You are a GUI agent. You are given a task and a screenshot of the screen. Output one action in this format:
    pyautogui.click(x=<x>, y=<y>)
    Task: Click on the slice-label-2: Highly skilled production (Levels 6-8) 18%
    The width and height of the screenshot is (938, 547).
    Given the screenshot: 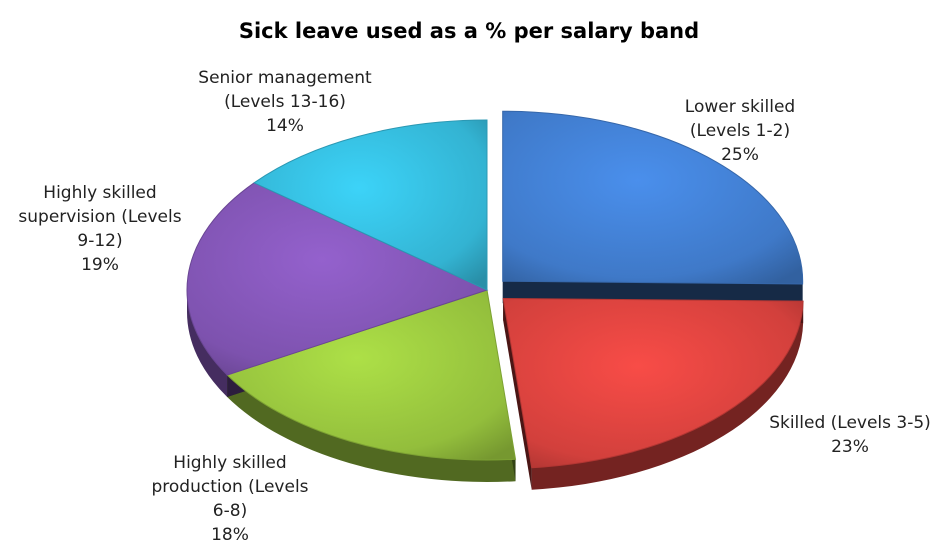 What is the action you would take?
    pyautogui.click(x=229, y=499)
    